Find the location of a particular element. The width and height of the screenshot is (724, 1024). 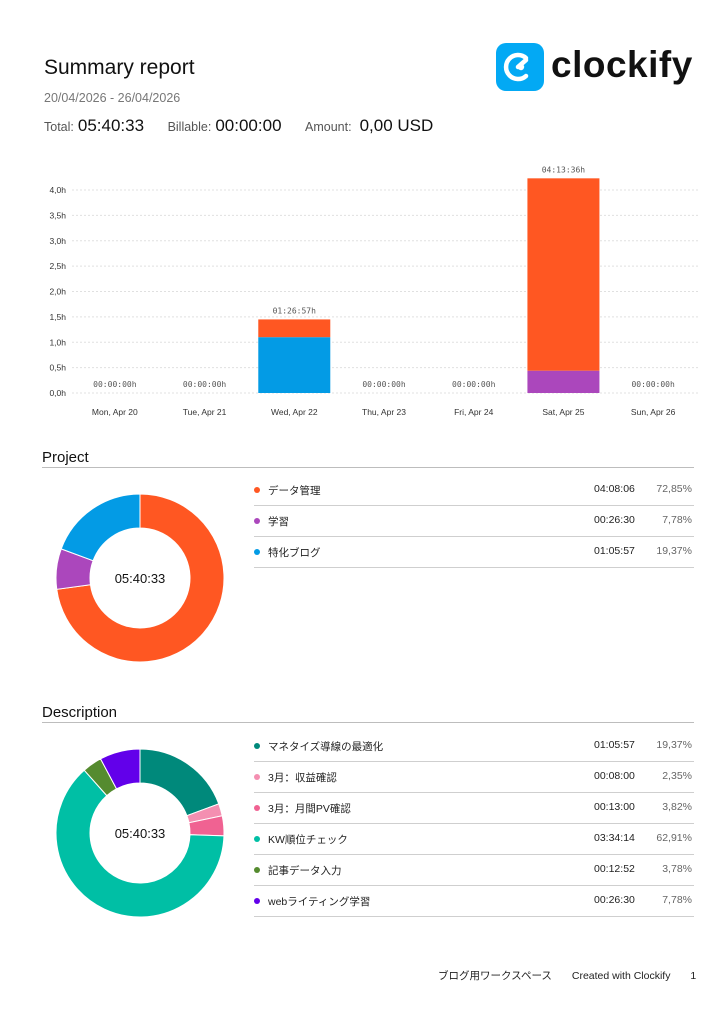

legend-name: 3月：収益確認 is located at coordinates (302, 778).